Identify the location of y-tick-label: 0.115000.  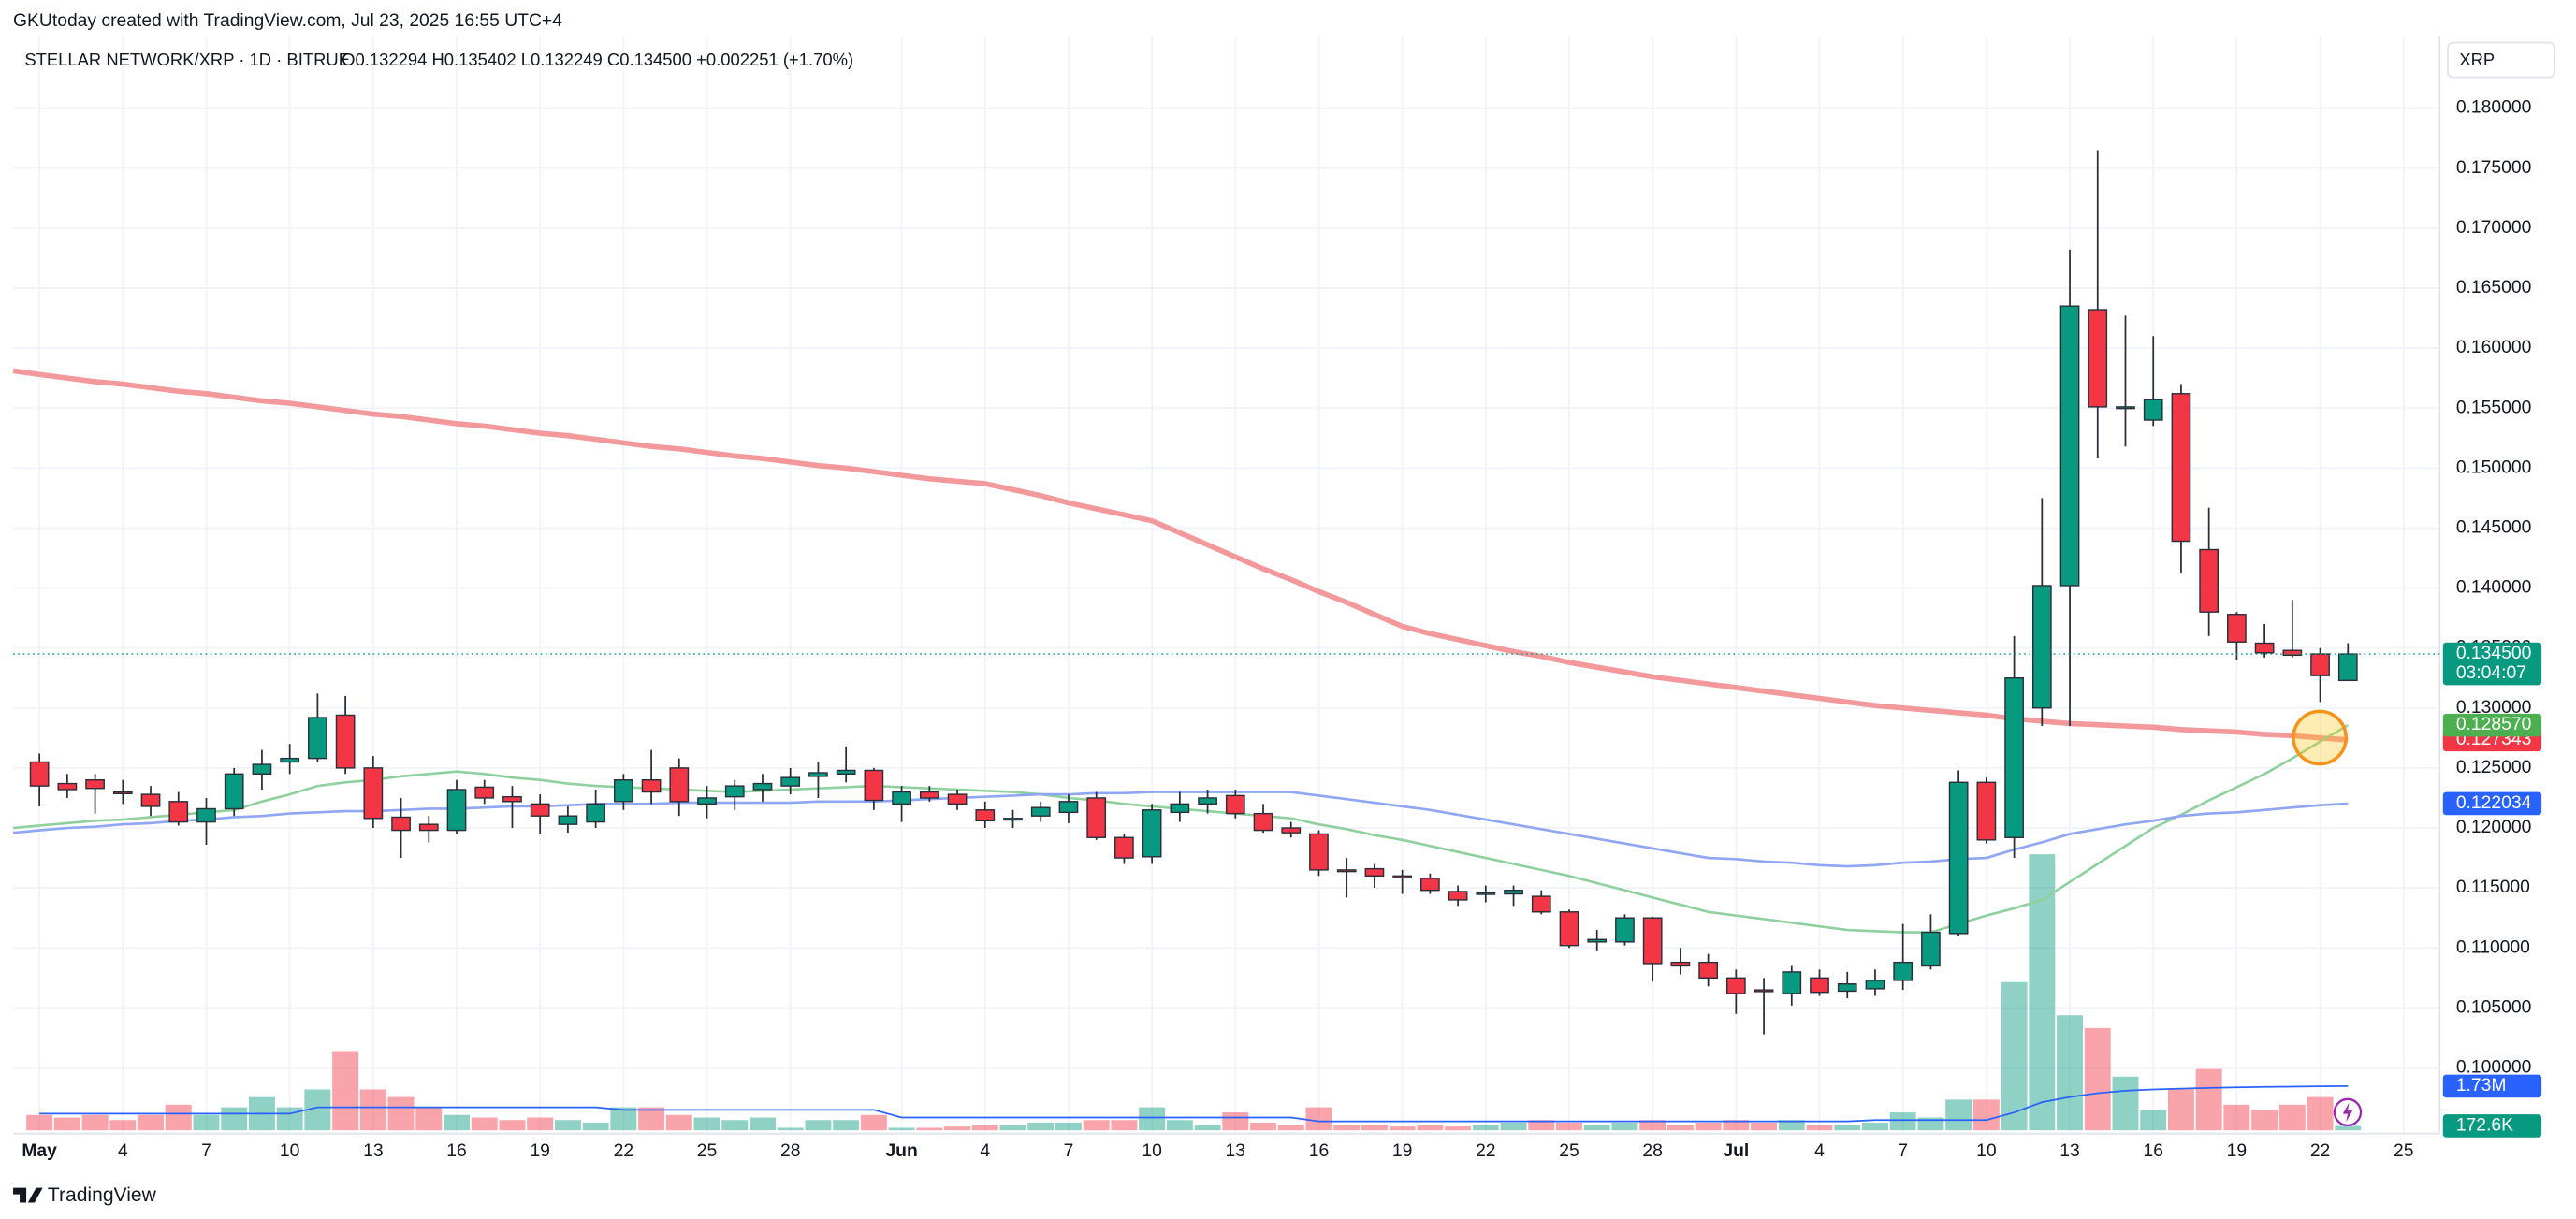
(2493, 887).